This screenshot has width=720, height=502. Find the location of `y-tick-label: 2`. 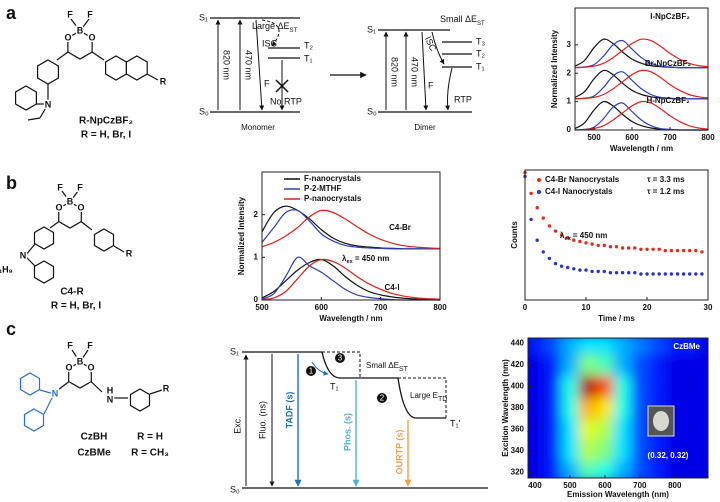

y-tick-label: 2 is located at coordinates (256, 214).